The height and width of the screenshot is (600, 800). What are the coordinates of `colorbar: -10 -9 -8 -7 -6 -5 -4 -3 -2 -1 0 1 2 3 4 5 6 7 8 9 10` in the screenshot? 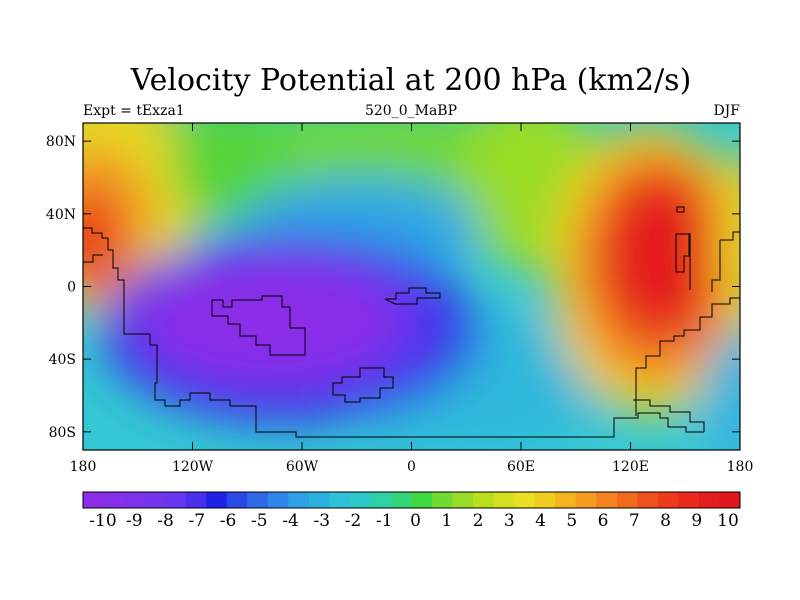 It's located at (411, 511).